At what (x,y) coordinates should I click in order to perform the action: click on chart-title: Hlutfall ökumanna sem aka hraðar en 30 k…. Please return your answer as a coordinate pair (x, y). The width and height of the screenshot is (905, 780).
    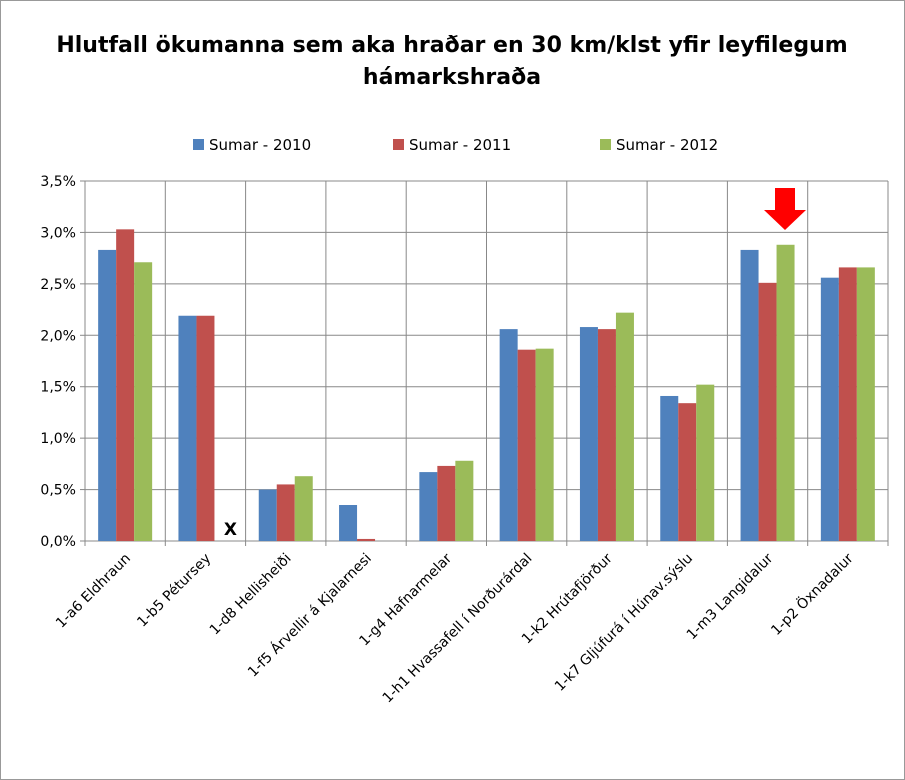
    Looking at the image, I should click on (451, 61).